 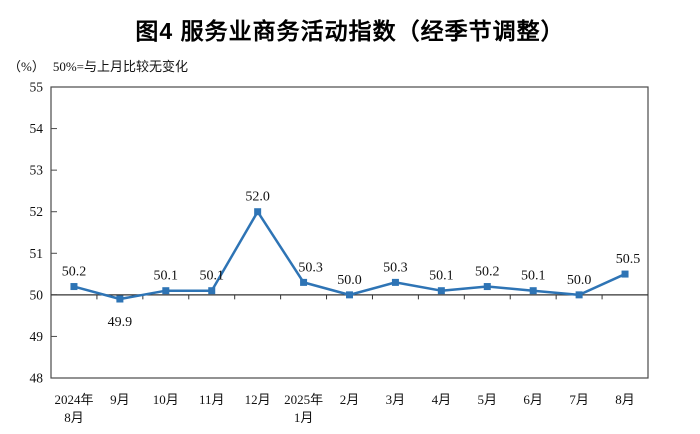 I want to click on y-axis: 48 49 50 51 52 53 54 55, so click(x=43, y=233).